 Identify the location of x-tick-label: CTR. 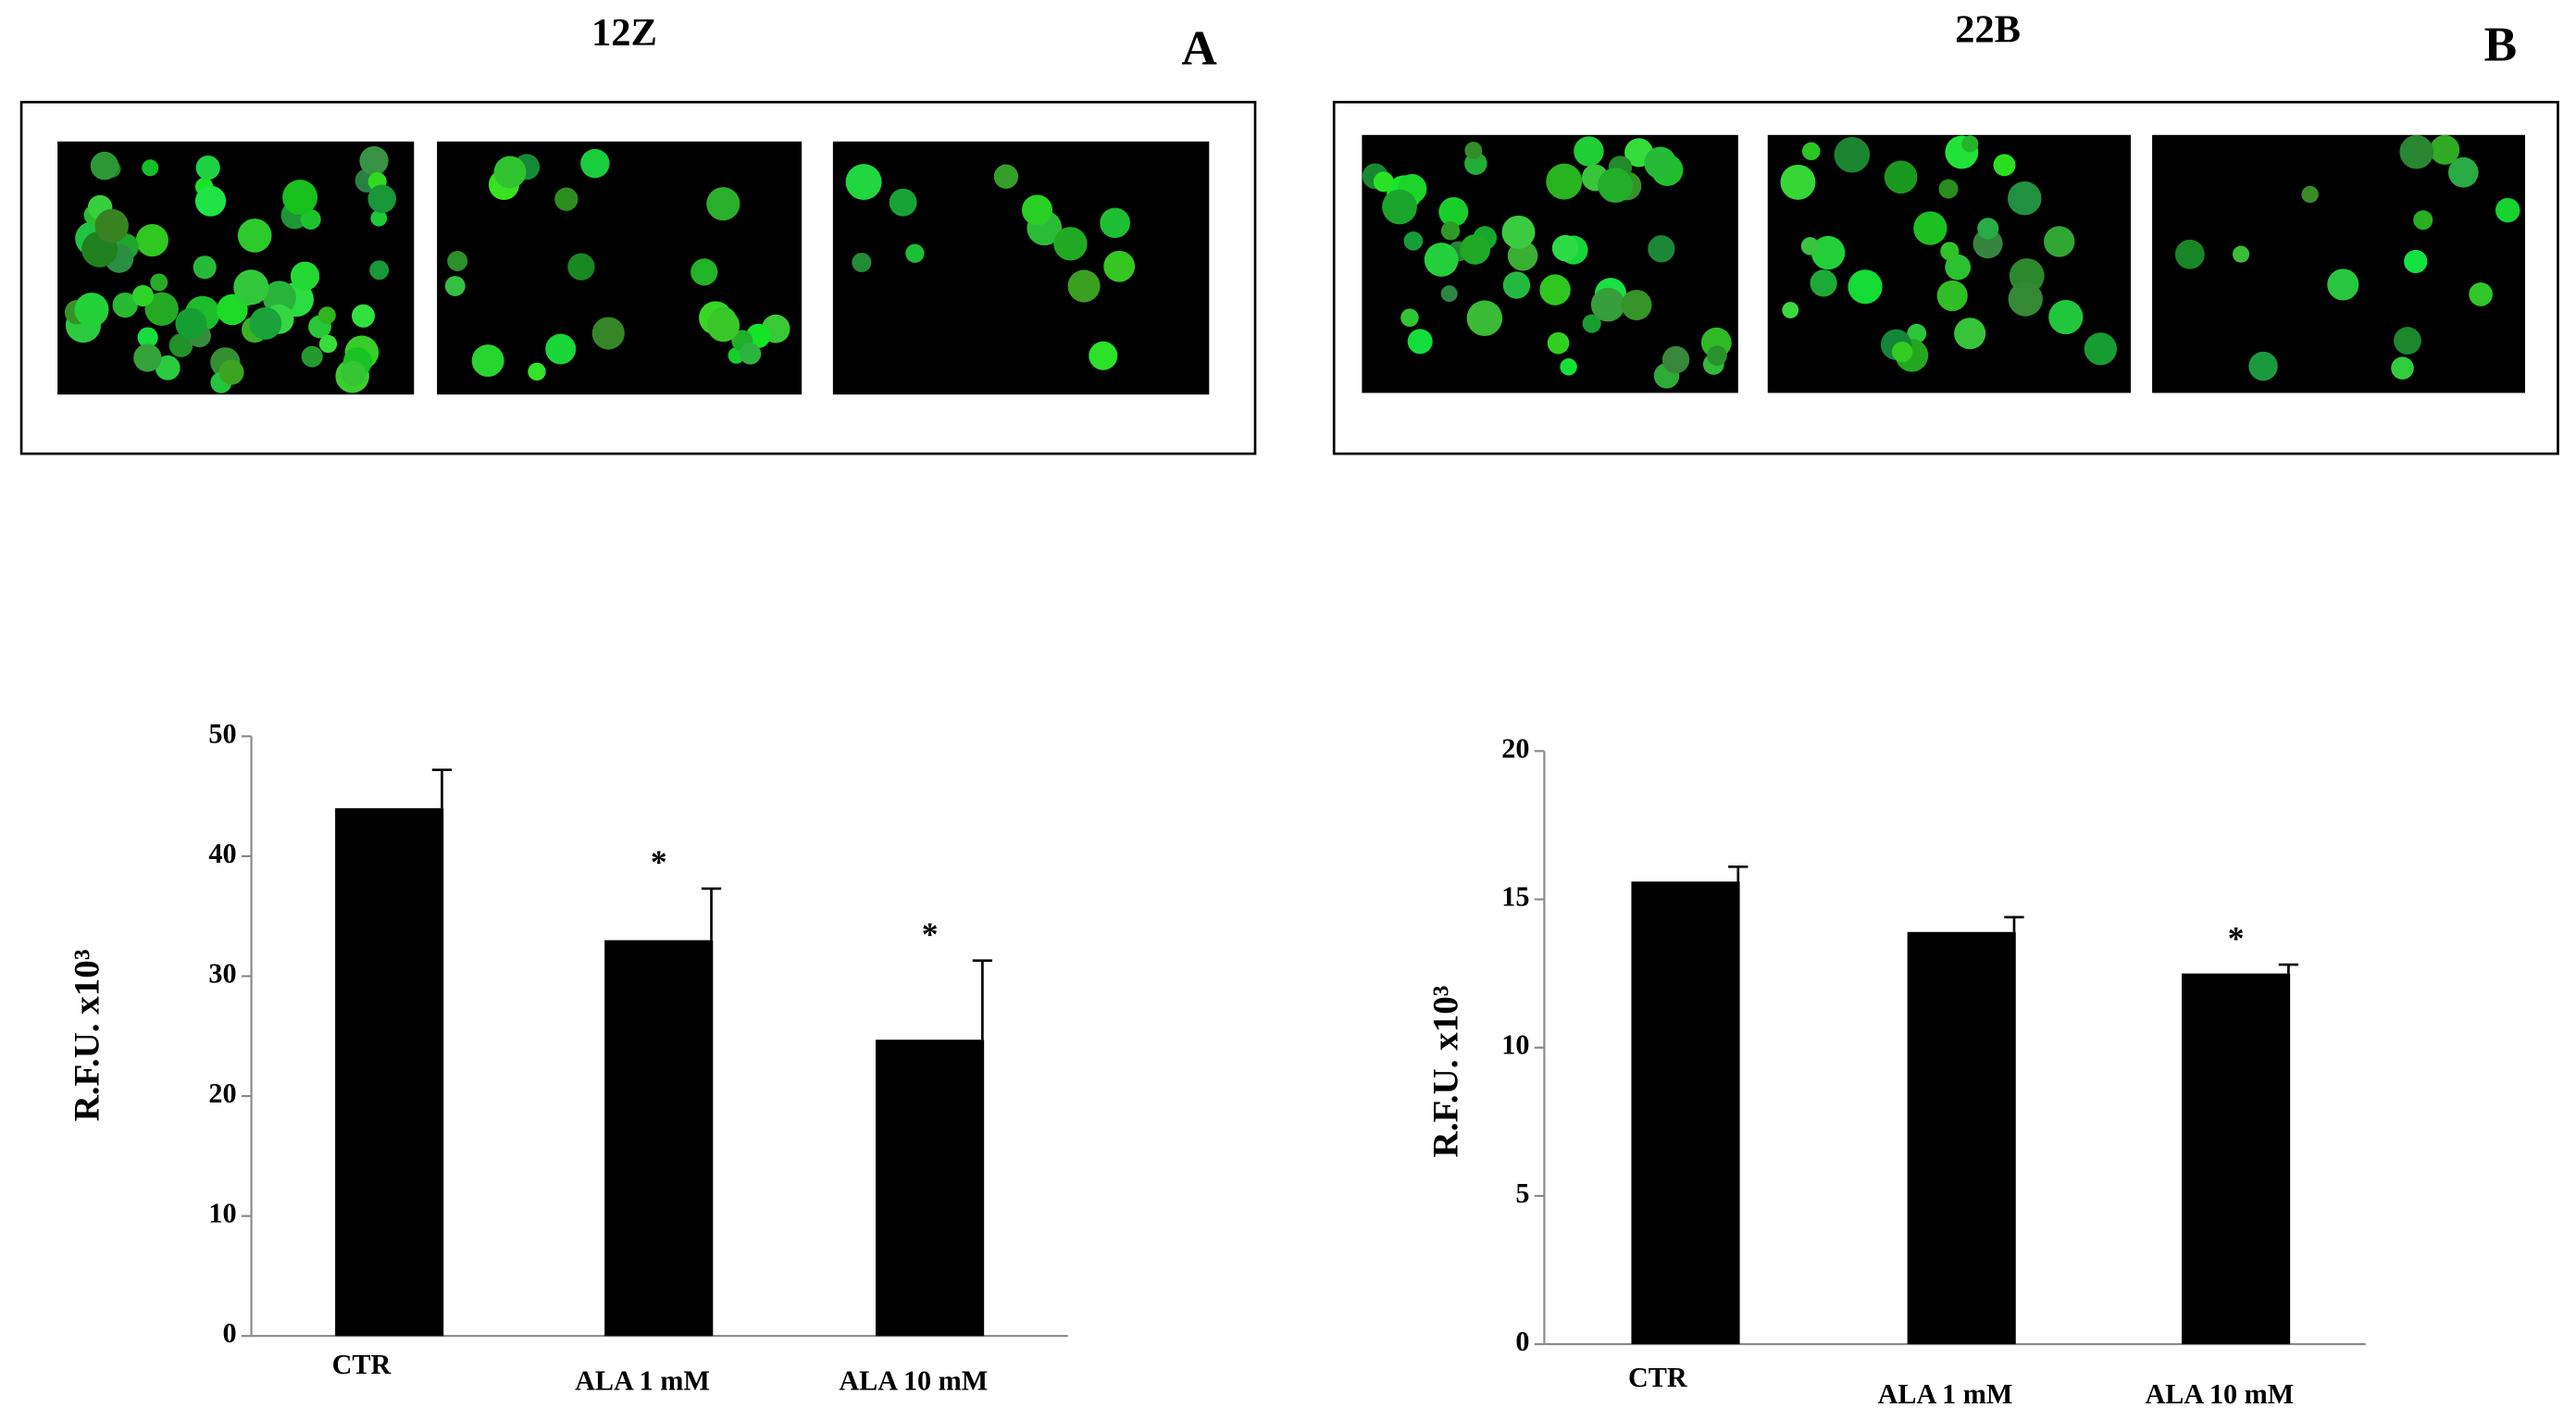
(362, 1364).